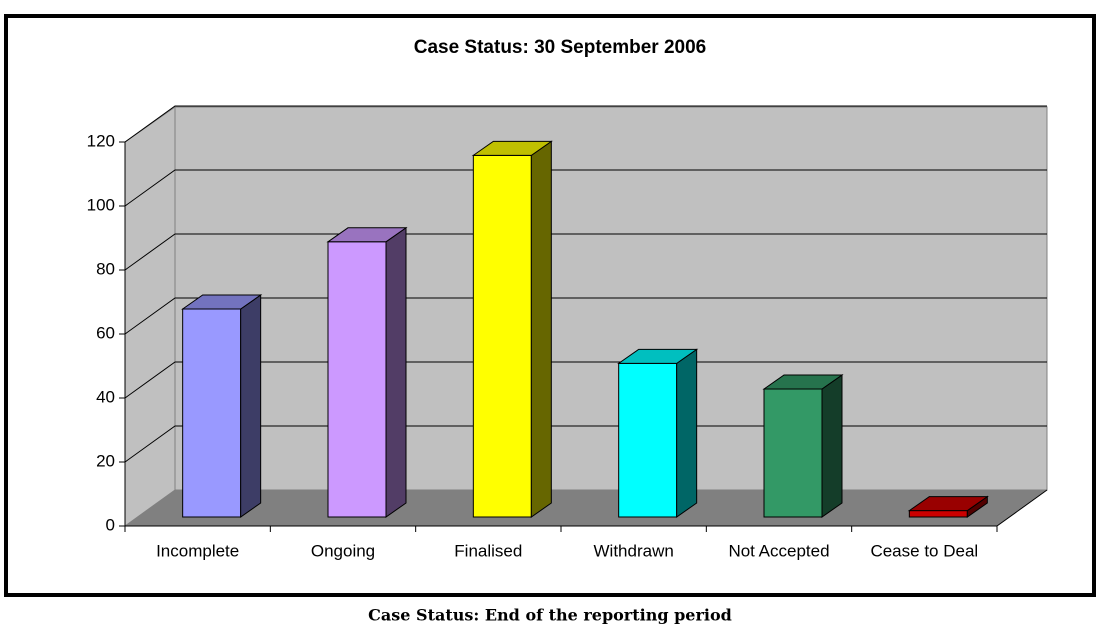 The height and width of the screenshot is (633, 1100). What do you see at coordinates (488, 550) in the screenshot?
I see `x-tick-label: Finalised` at bounding box center [488, 550].